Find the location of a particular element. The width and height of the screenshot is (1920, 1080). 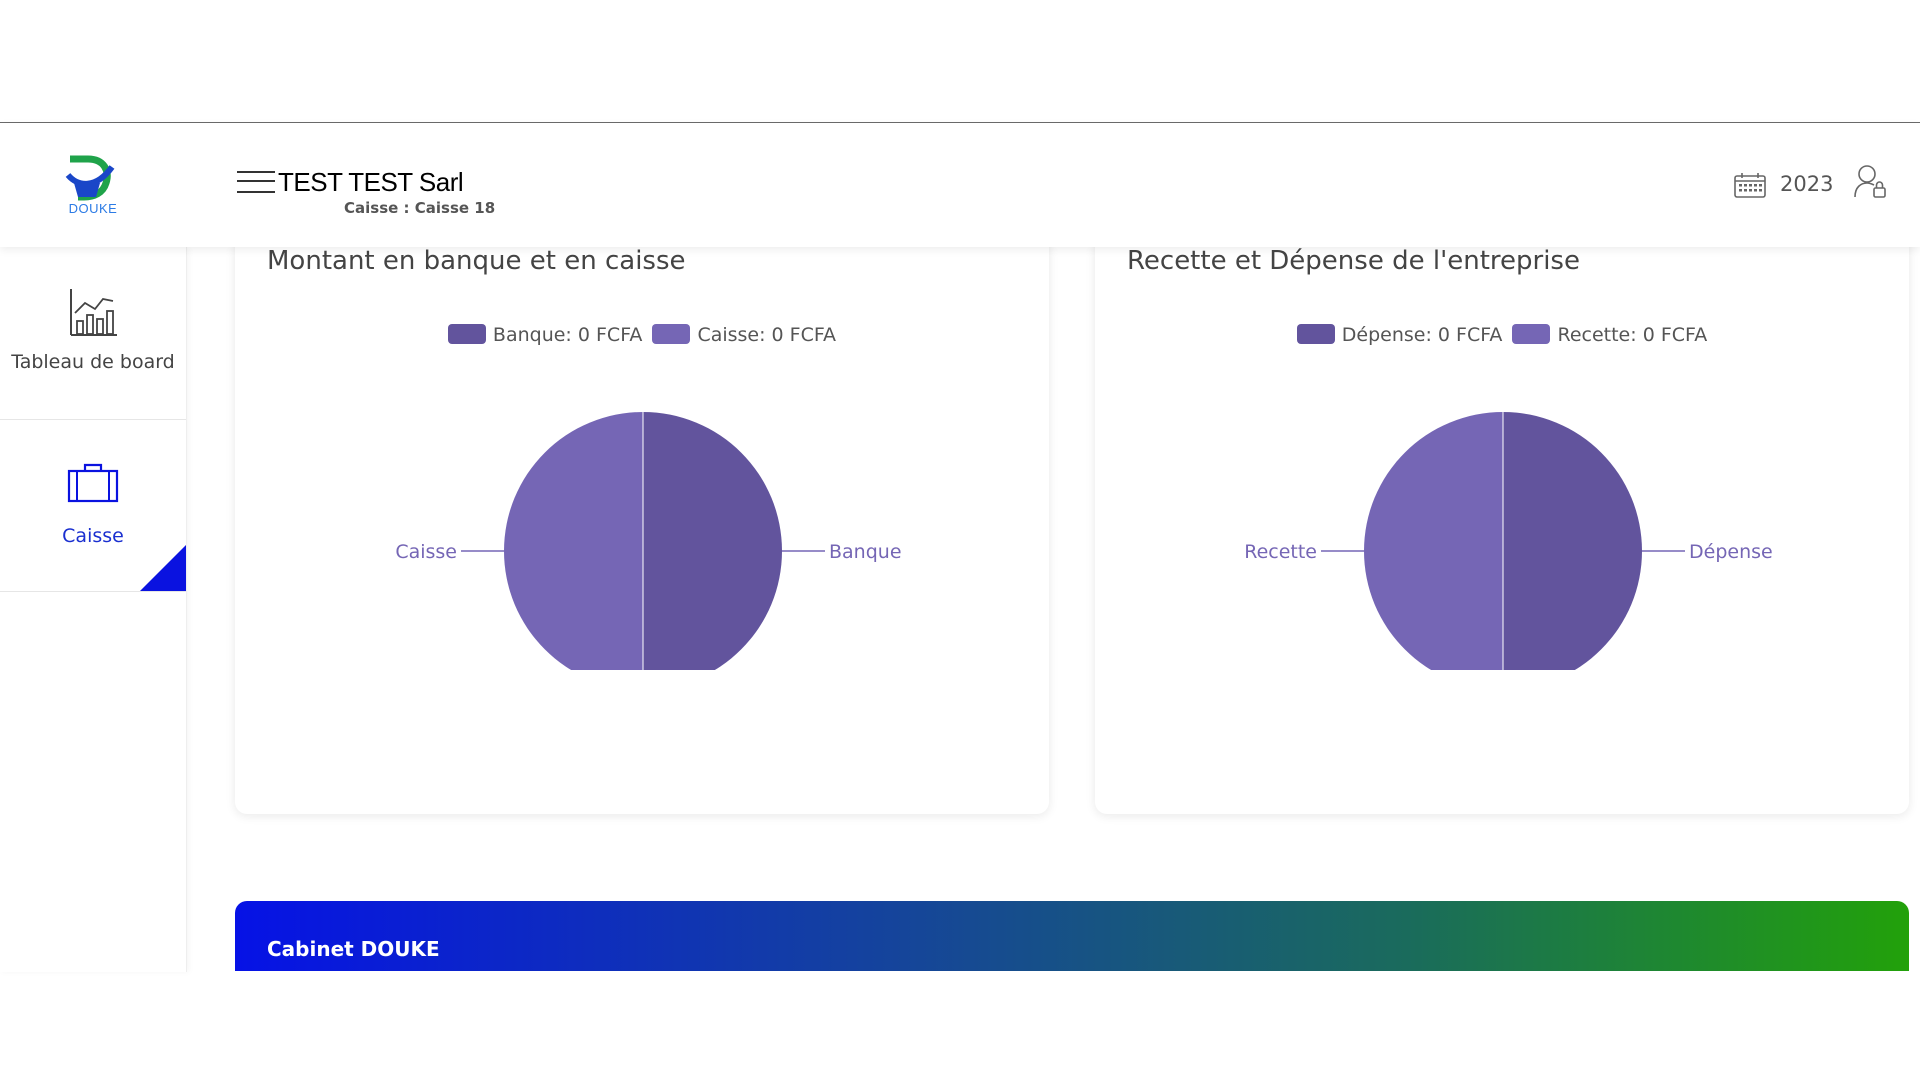

briefcase-icon is located at coordinates (93, 483).